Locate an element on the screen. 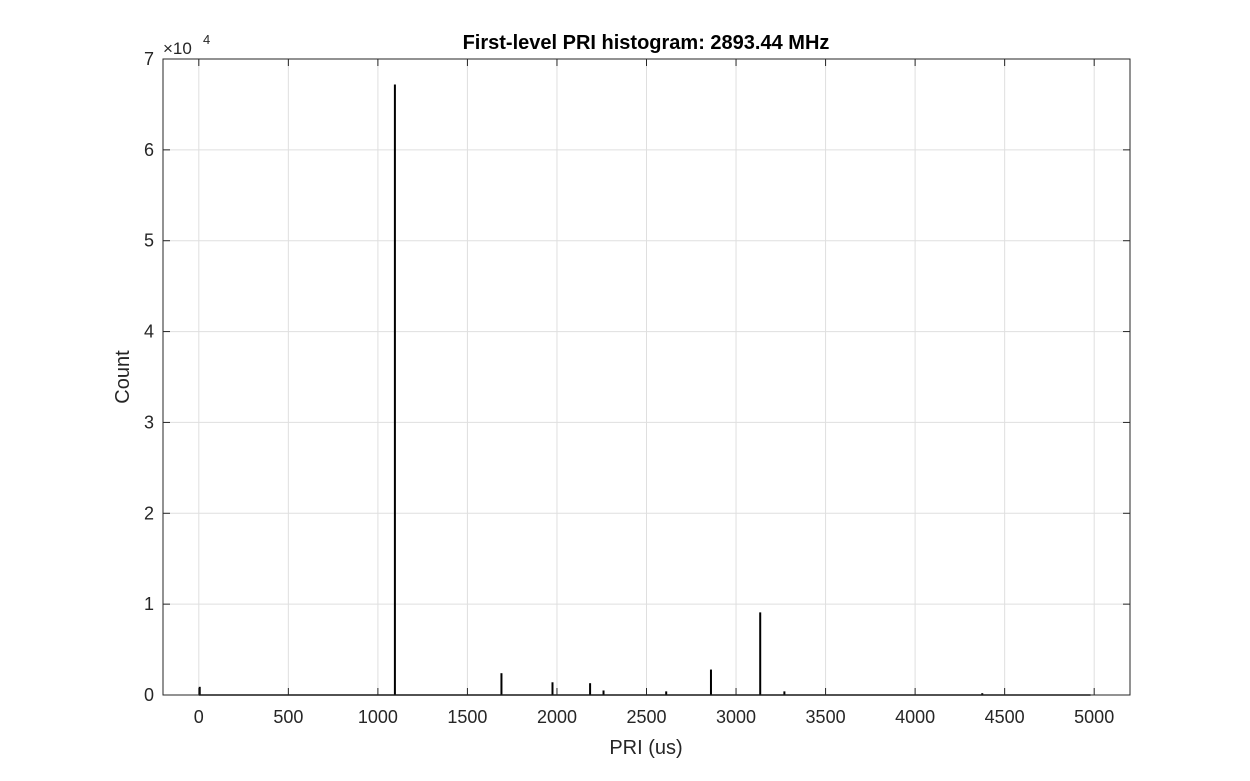  y-exponent-base: ×10 is located at coordinates (177, 48).